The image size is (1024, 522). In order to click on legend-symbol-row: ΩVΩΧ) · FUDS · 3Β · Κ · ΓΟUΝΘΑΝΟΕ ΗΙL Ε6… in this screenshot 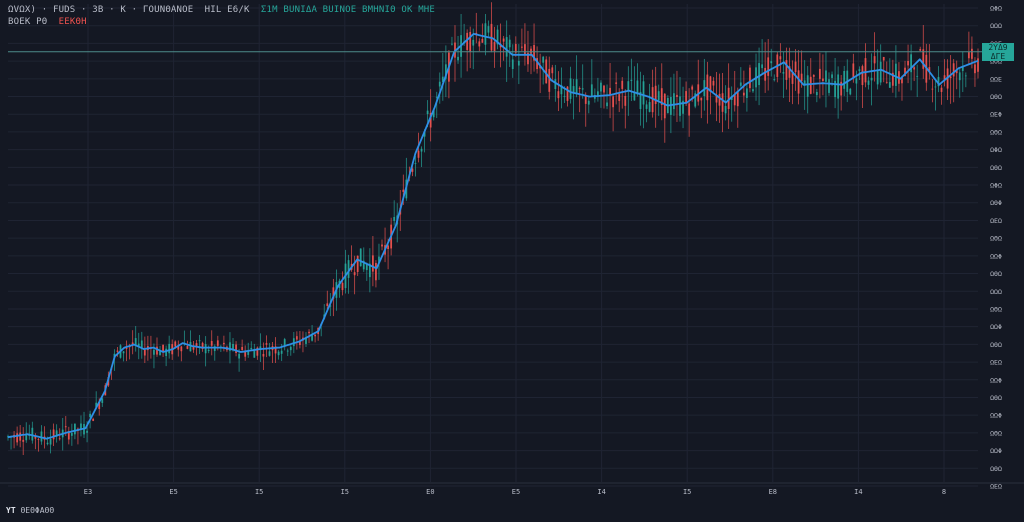, I will do `click(221, 10)`.